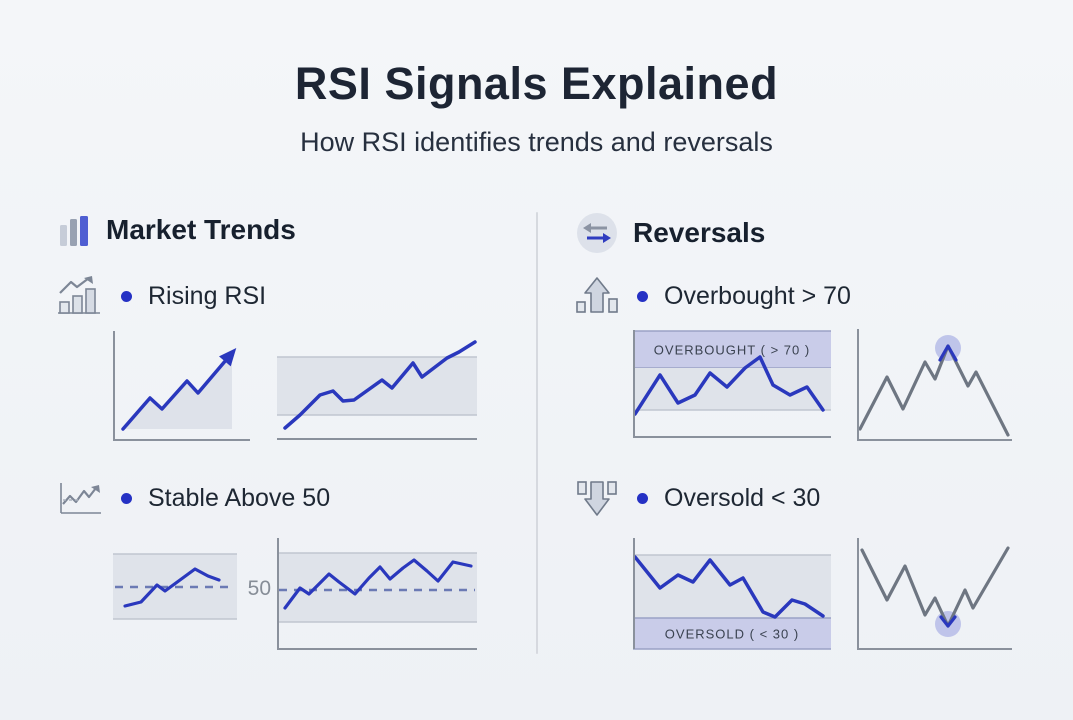 This screenshot has height=720, width=1073. I want to click on overbought-row: Overbought > 70, so click(713, 296).